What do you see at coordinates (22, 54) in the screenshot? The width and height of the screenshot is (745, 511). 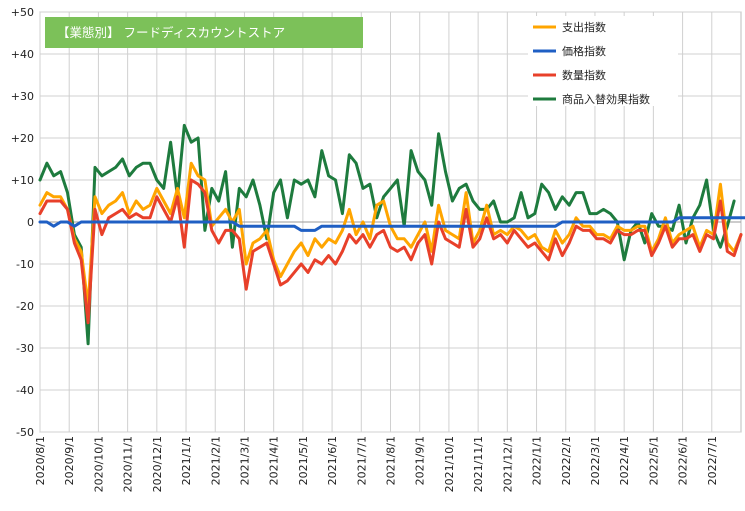 I see `y-tick-label: +40` at bounding box center [22, 54].